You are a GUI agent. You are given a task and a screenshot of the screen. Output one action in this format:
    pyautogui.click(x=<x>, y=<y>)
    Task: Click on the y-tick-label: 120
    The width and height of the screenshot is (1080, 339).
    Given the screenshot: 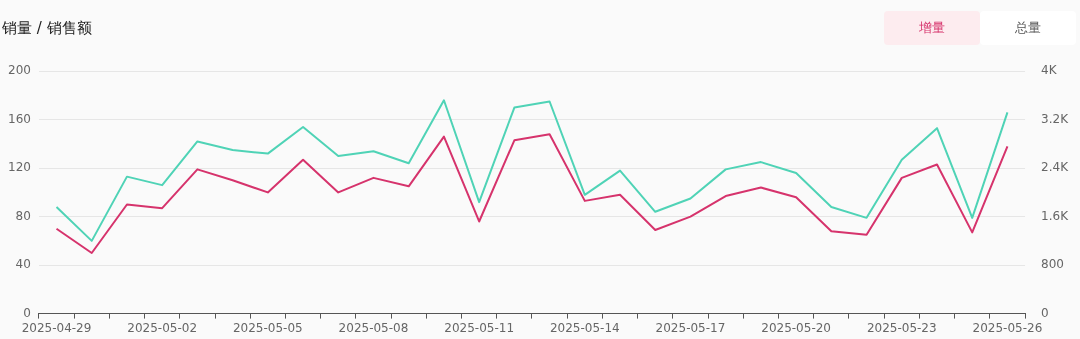 What is the action you would take?
    pyautogui.click(x=19, y=167)
    